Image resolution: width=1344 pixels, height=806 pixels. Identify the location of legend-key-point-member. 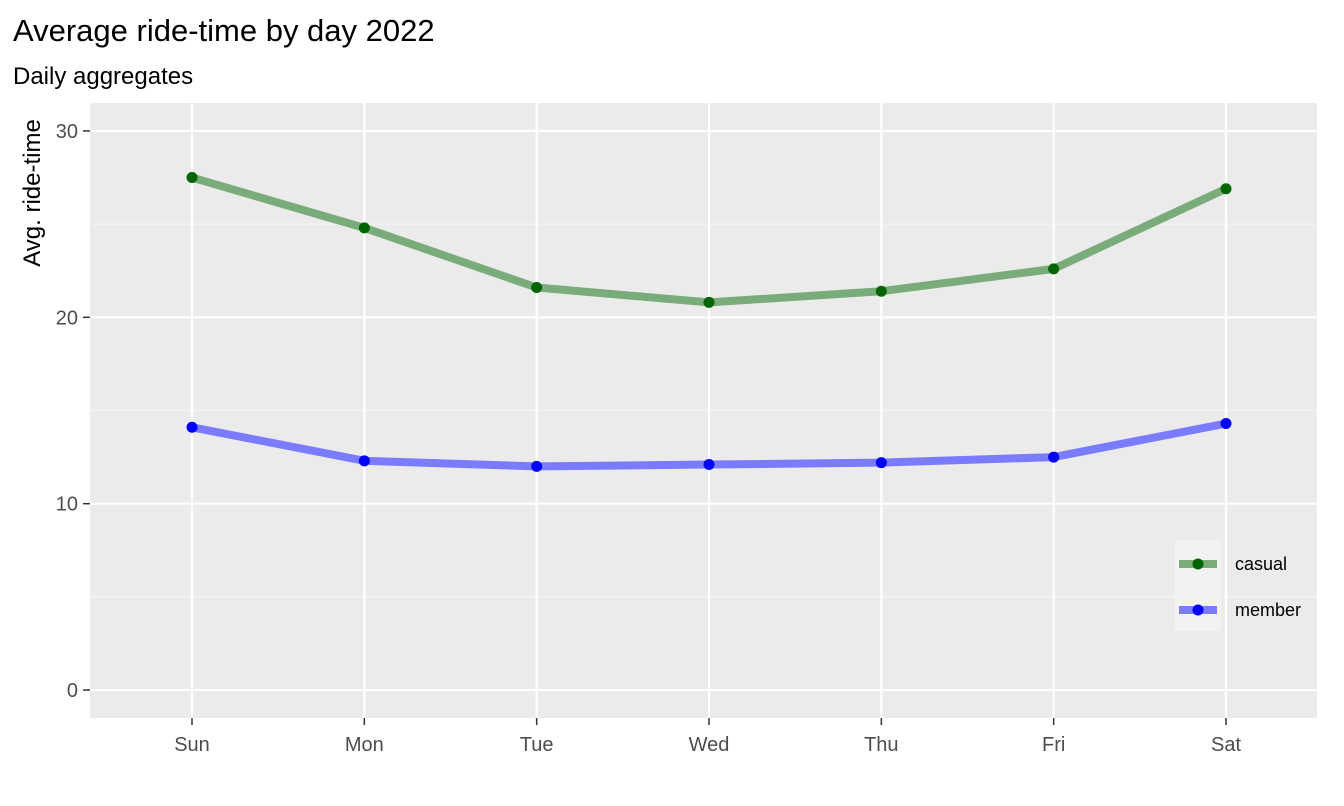
(1198, 610).